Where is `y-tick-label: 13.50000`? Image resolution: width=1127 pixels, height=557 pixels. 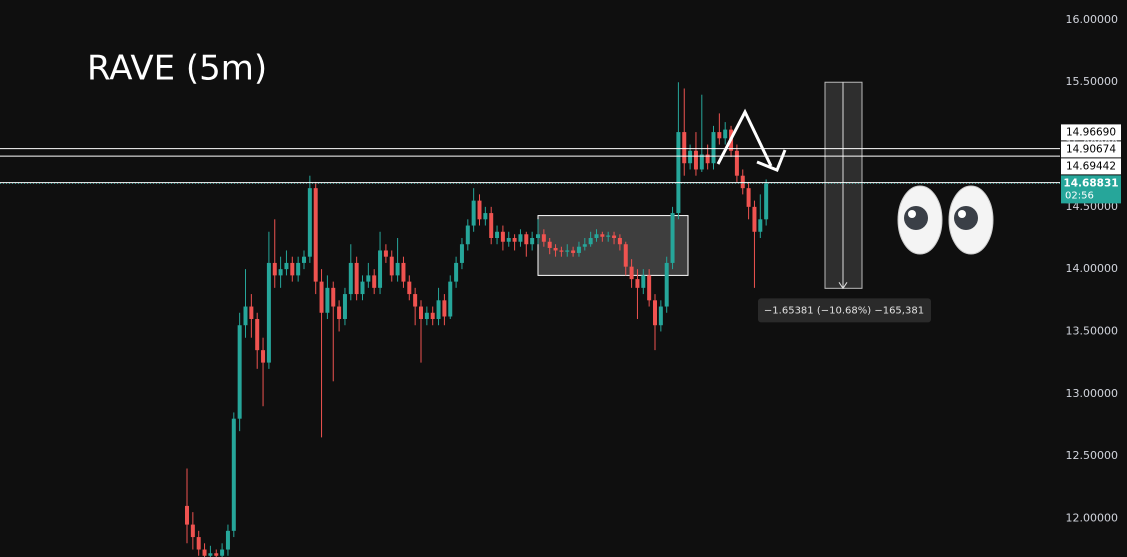 y-tick-label: 13.50000 is located at coordinates (1092, 330).